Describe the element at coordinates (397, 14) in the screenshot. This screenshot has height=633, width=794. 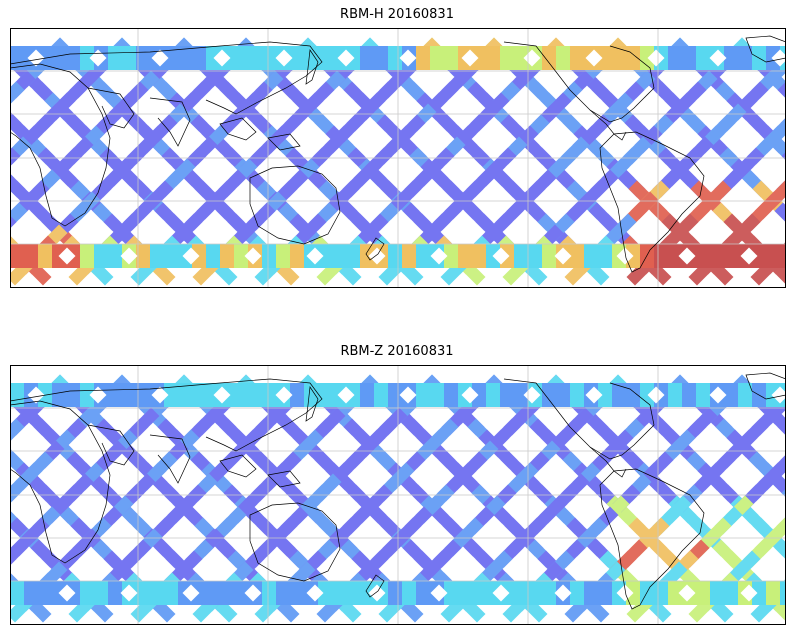
I see `panel-title-rbm-h: RBM-H 20160831` at that location.